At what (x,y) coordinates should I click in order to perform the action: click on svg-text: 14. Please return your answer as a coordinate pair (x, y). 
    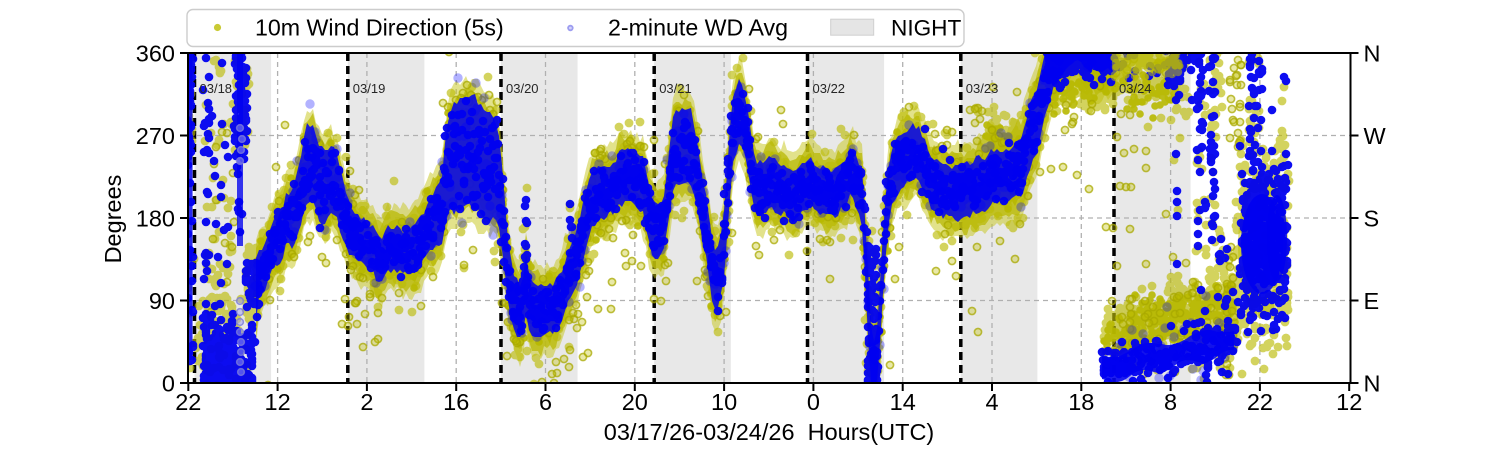
    Looking at the image, I should click on (903, 402).